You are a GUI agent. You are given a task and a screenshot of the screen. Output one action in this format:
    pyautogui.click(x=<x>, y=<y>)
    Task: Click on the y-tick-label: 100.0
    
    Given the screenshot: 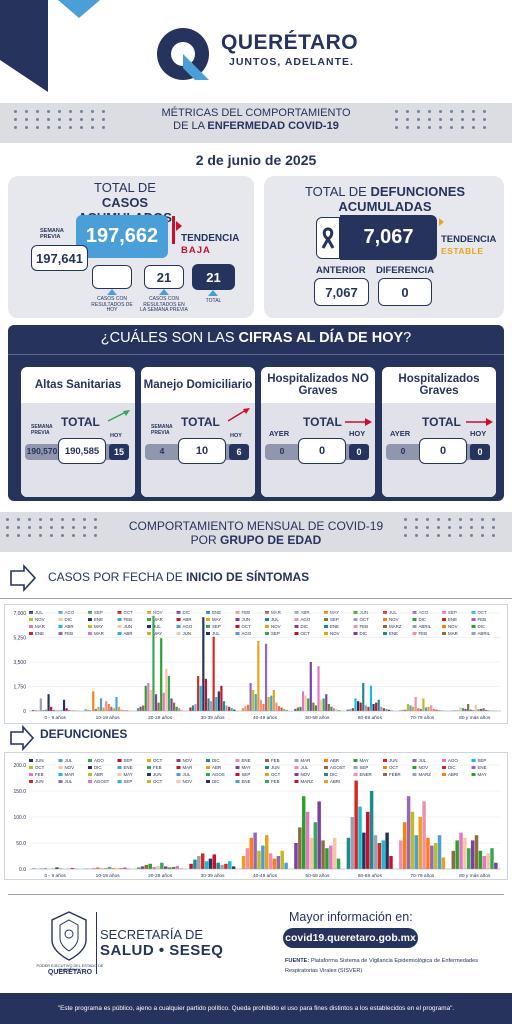 What is the action you would take?
    pyautogui.click(x=19, y=818)
    